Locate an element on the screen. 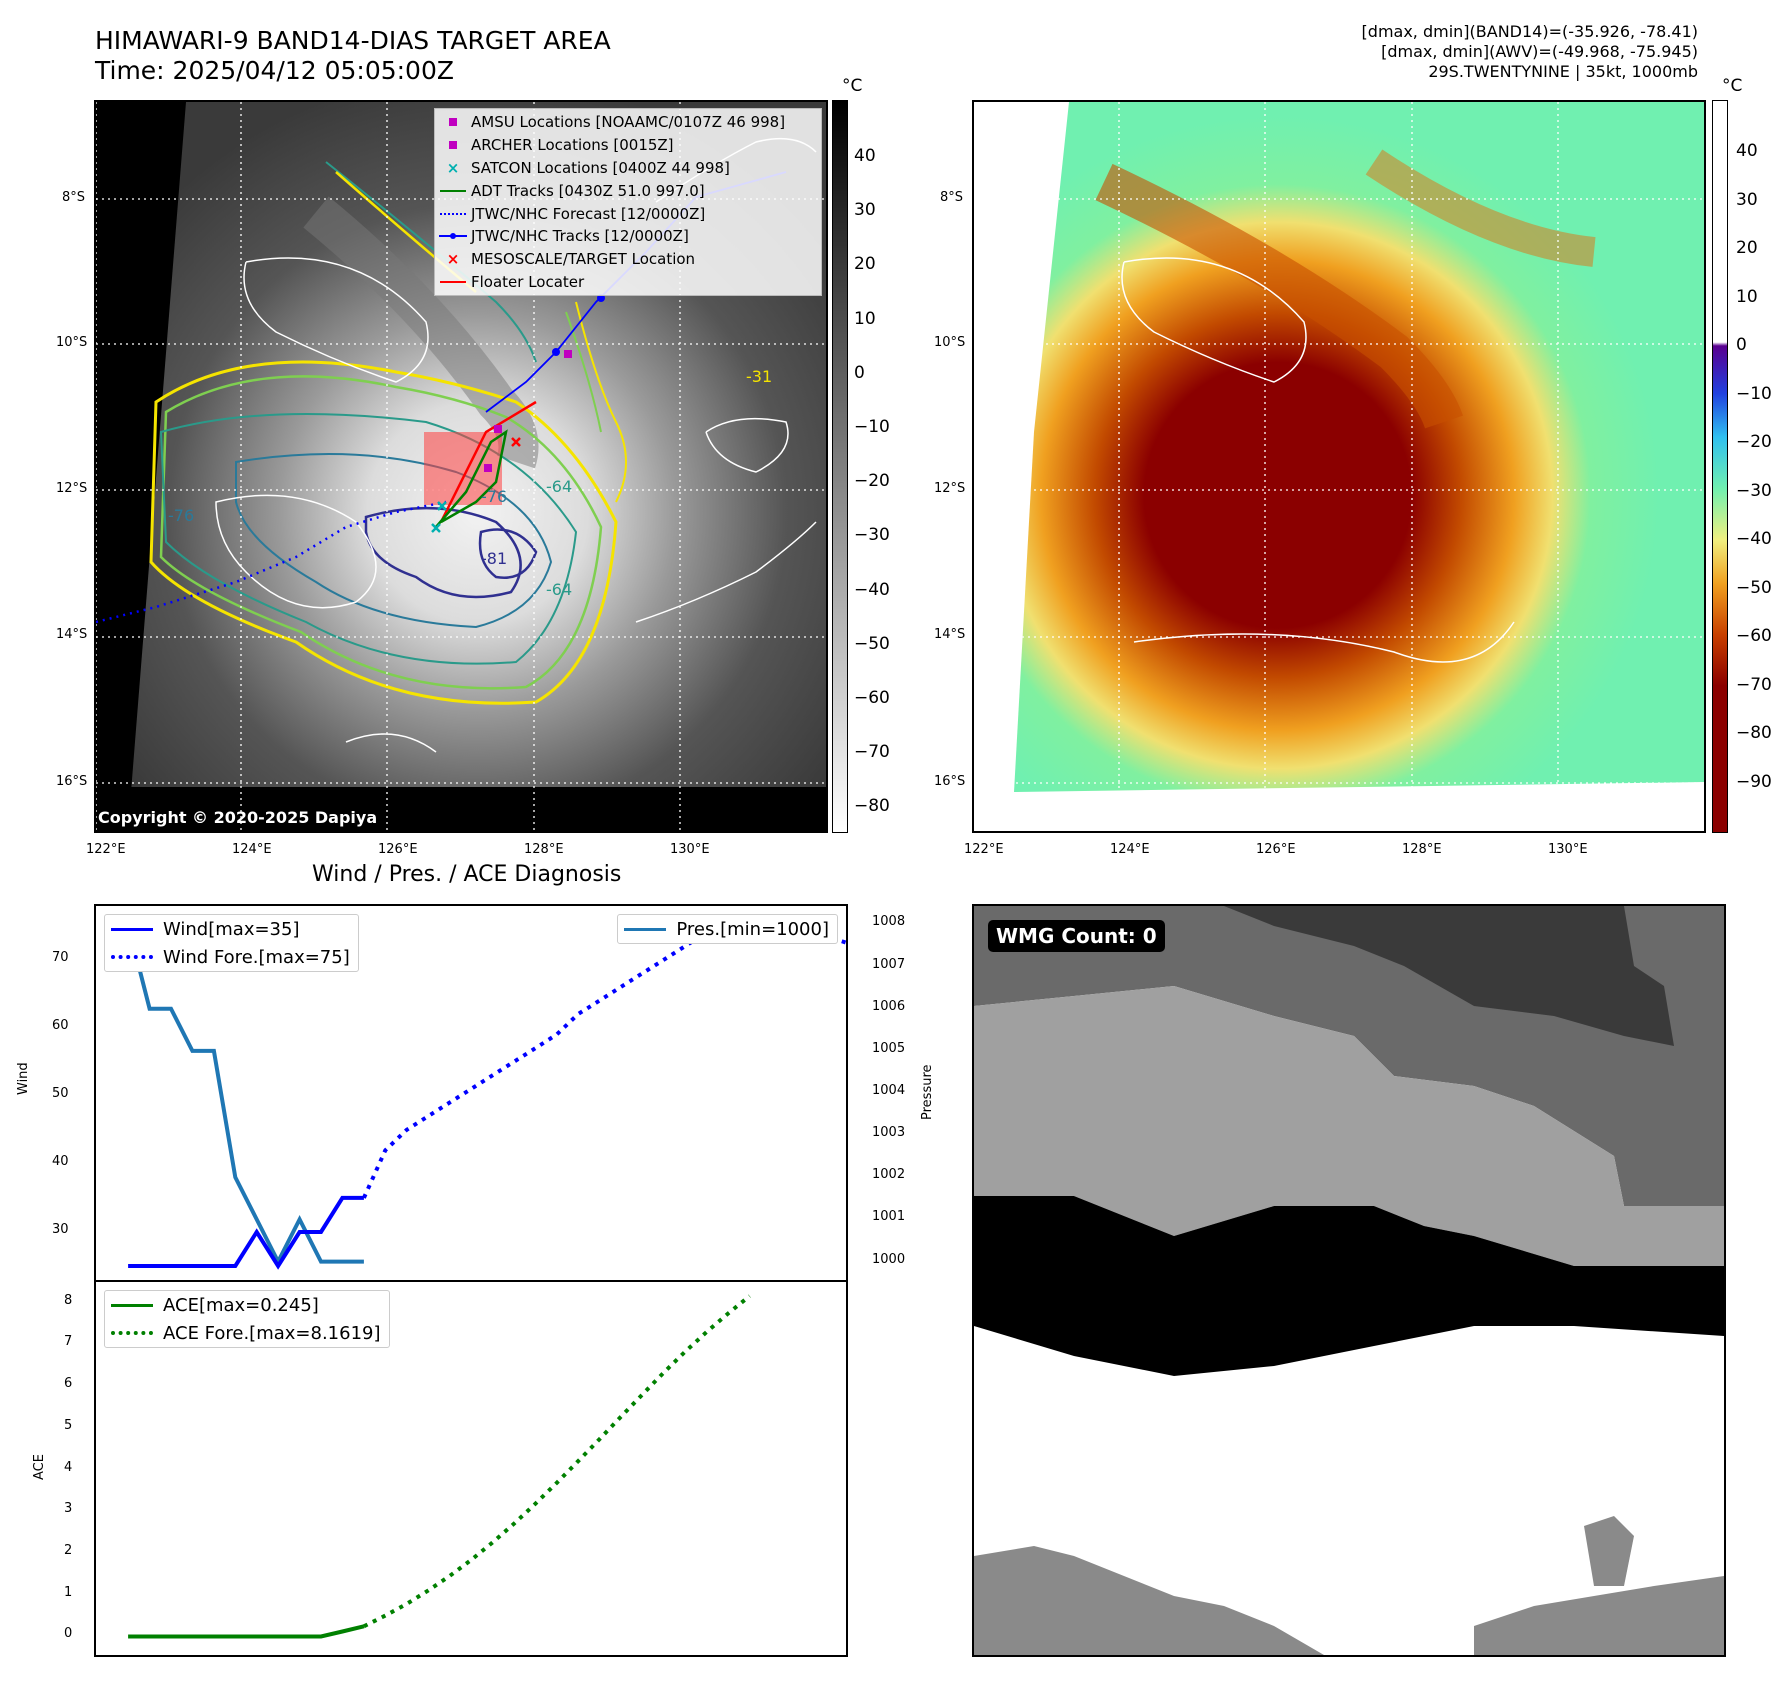 The height and width of the screenshot is (1690, 1788). ace-tick: 4 is located at coordinates (68, 1467).